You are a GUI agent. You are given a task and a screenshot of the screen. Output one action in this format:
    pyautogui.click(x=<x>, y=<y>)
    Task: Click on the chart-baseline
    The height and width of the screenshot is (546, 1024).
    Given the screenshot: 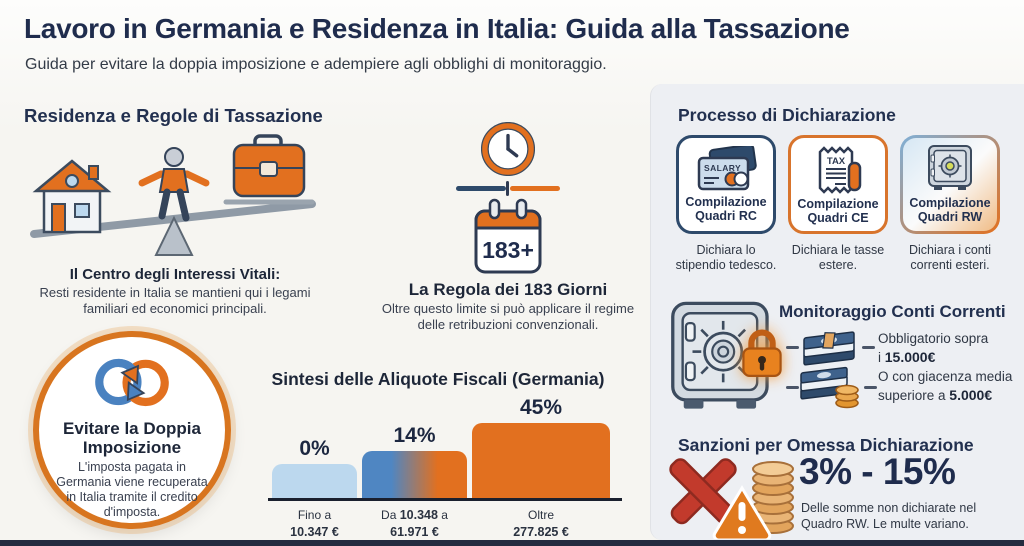 What is the action you would take?
    pyautogui.click(x=445, y=499)
    